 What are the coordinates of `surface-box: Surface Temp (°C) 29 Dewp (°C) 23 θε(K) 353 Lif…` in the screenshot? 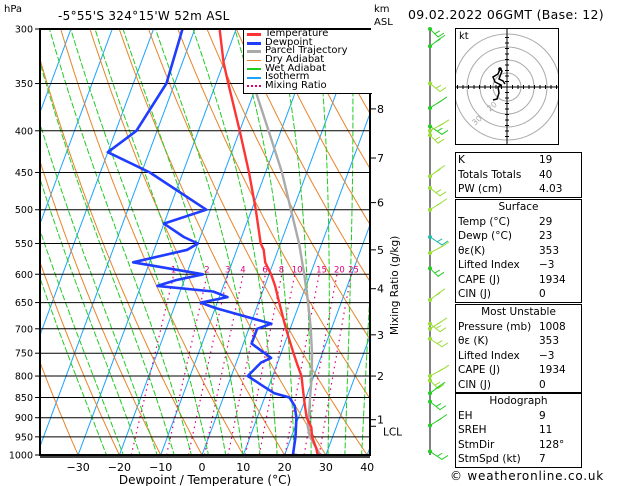 It's located at (518, 251).